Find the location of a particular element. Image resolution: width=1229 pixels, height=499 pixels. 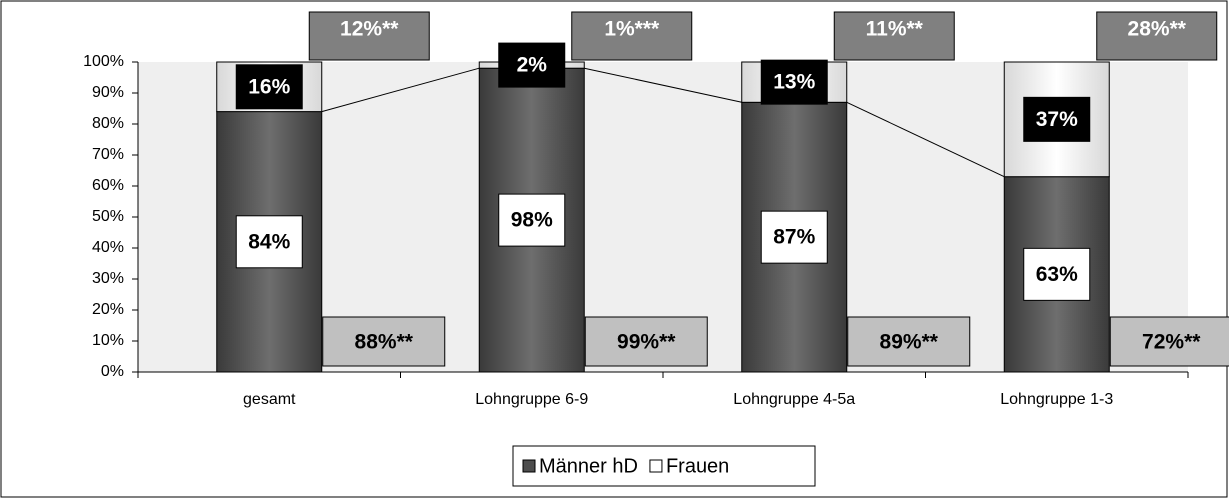

value-label: 98% is located at coordinates (532, 220).